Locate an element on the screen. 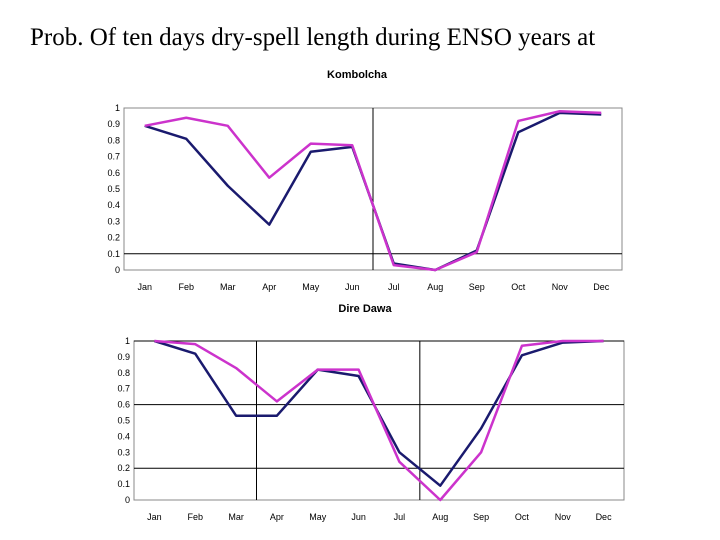 This screenshot has width=720, height=540. dire-dawa-x-tick-label: Jul is located at coordinates (400, 517).